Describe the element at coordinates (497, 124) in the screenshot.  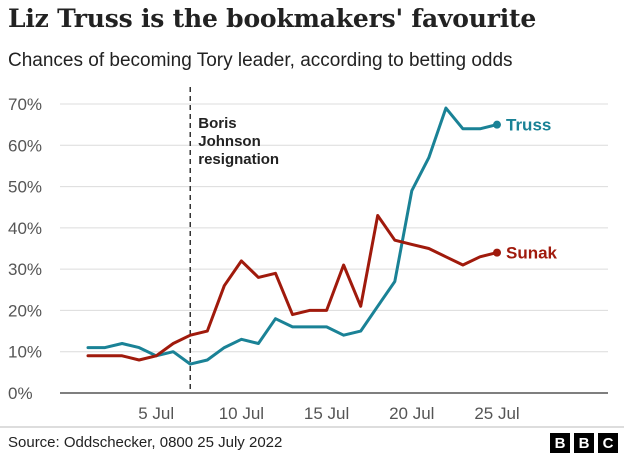
I see `series-end-marker-truss` at that location.